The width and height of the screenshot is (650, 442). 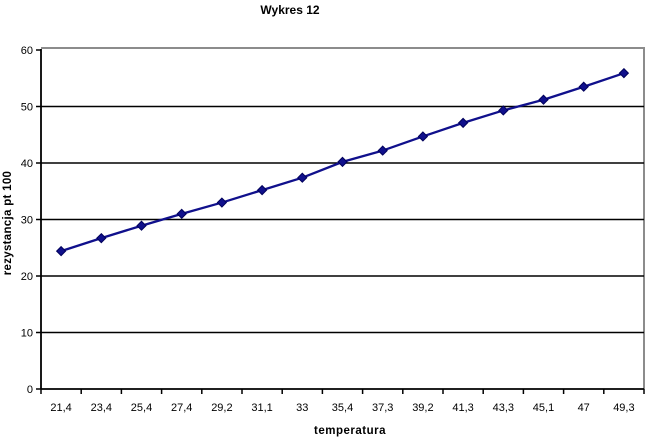 What do you see at coordinates (27, 108) in the screenshot?
I see `y-tick-label: 50` at bounding box center [27, 108].